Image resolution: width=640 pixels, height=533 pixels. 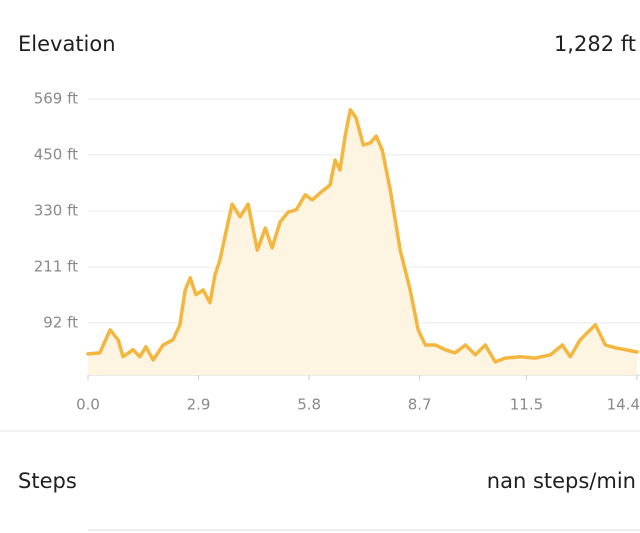 What do you see at coordinates (561, 481) in the screenshot?
I see `section-value: nan steps/min` at bounding box center [561, 481].